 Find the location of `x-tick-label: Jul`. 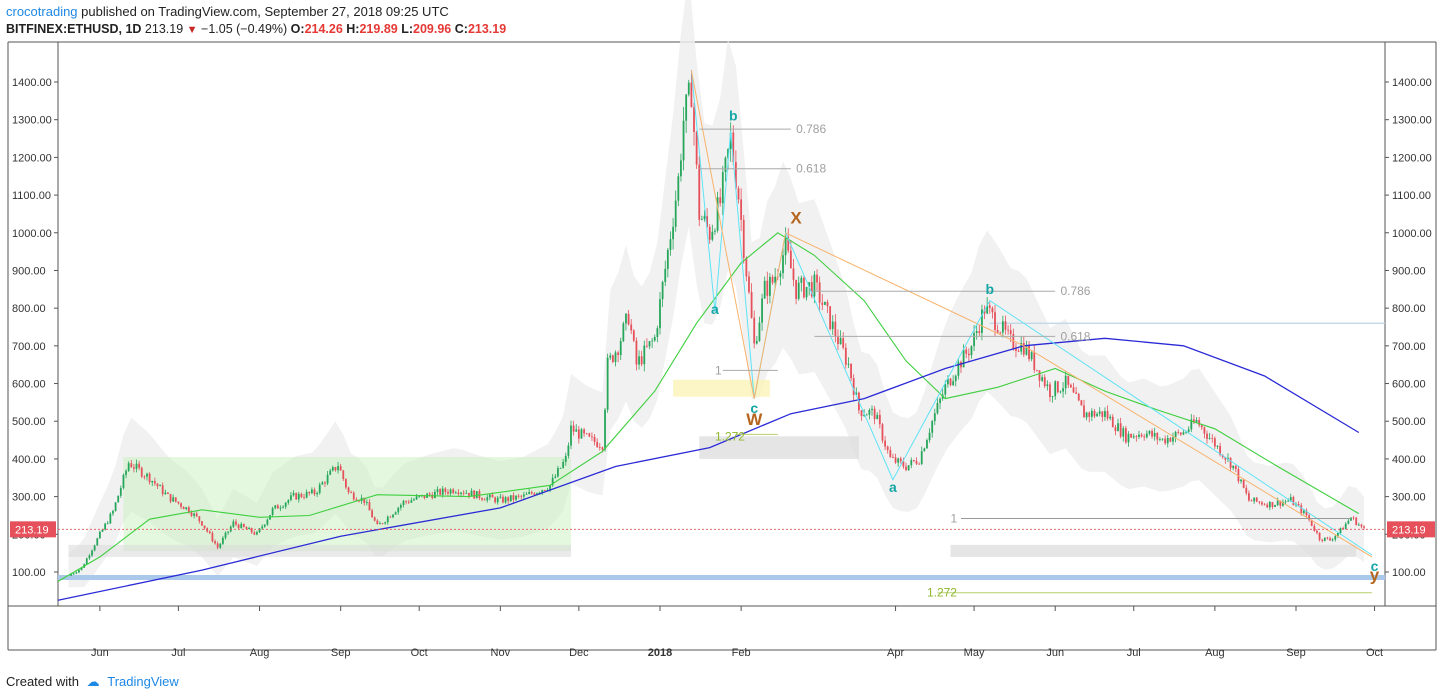

x-tick-label: Jul is located at coordinates (178, 653).